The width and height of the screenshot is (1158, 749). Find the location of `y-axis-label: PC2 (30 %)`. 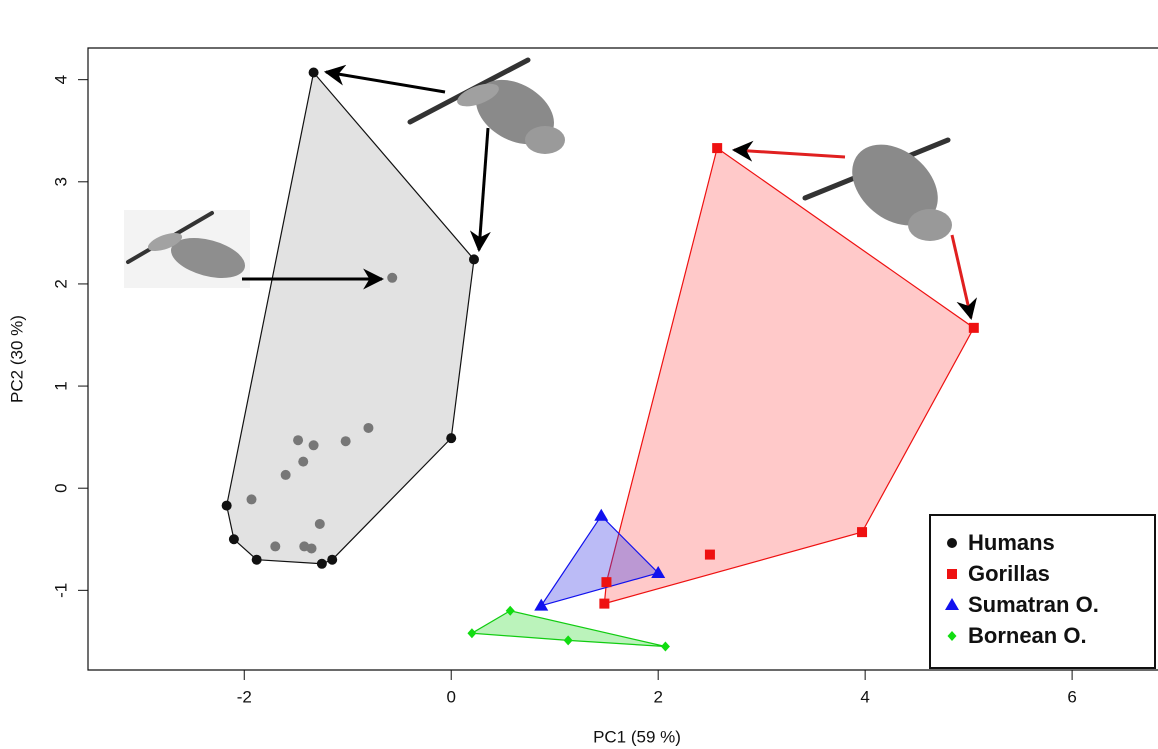

y-axis-label: PC2 (30 %) is located at coordinates (16, 359).